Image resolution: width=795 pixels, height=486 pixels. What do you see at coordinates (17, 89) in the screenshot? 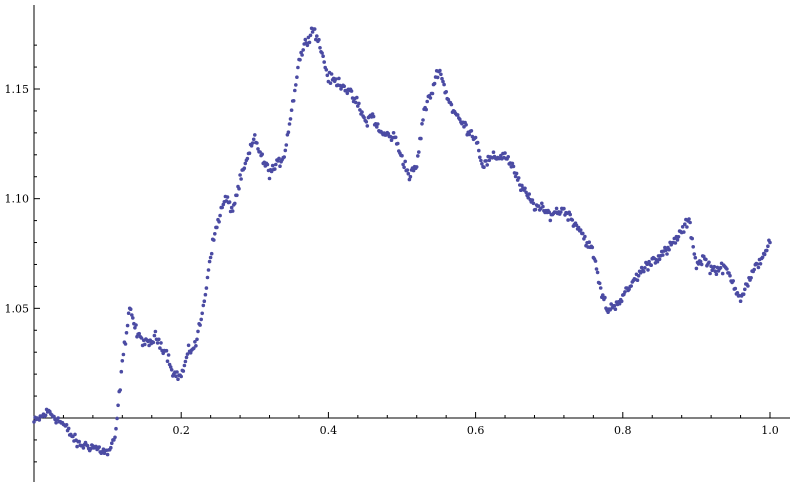
I see `y-tick-label: 1.15` at bounding box center [17, 89].